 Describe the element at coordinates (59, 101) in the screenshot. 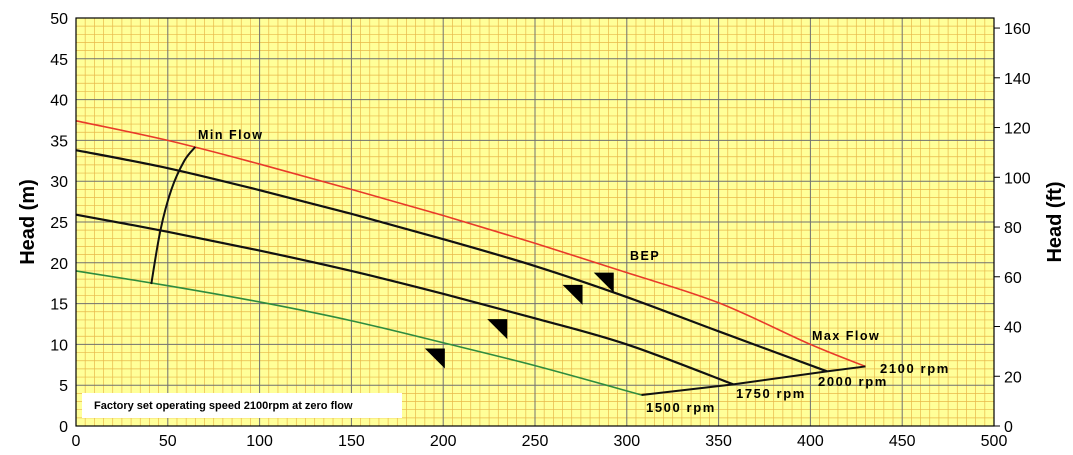

I see `y-tick-label-left: 40` at that location.